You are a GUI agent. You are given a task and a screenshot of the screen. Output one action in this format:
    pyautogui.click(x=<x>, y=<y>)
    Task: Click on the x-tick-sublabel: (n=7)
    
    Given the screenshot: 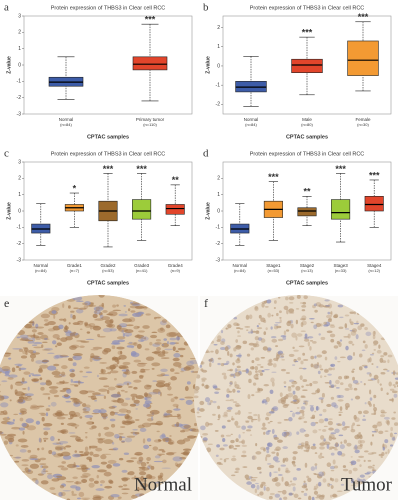 What is the action you would take?
    pyautogui.click(x=75, y=270)
    